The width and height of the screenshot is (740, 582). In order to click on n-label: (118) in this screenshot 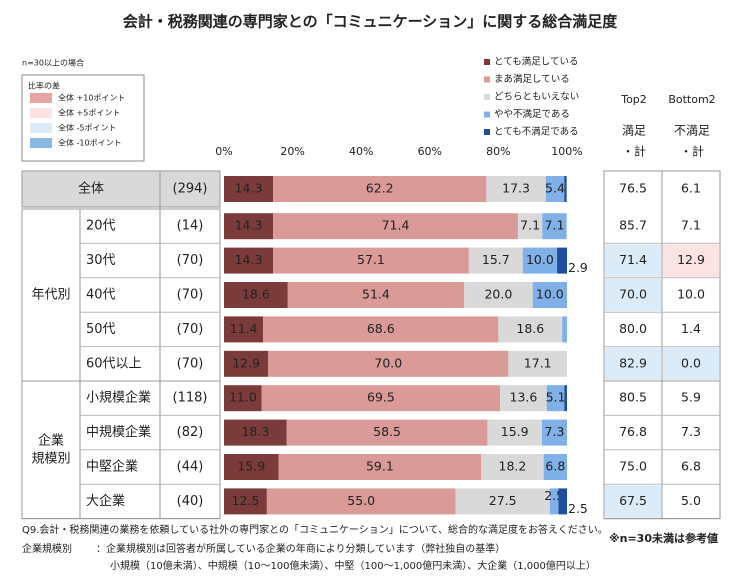, I will do `click(190, 398)`.